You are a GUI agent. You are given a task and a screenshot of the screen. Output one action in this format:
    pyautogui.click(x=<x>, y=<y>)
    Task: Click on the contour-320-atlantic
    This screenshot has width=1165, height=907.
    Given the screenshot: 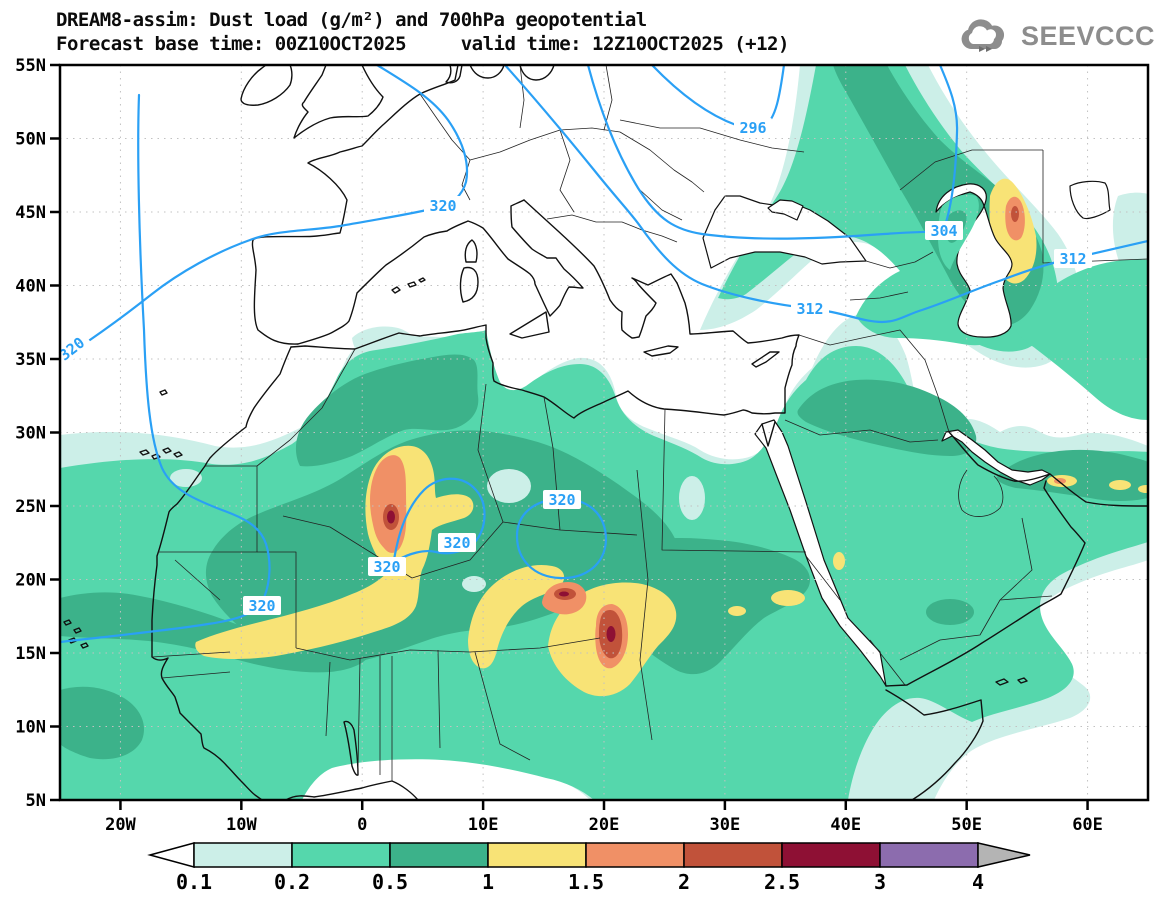 What is the action you would take?
    pyautogui.click(x=165, y=368)
    